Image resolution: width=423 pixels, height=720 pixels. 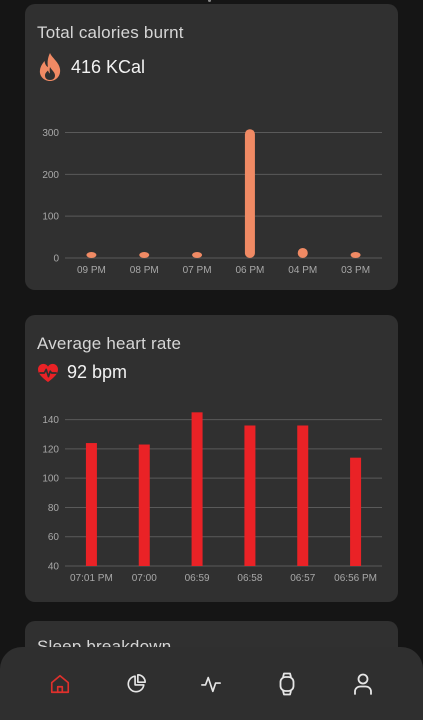 I want to click on x-tick-label: 03 PM, so click(x=355, y=270).